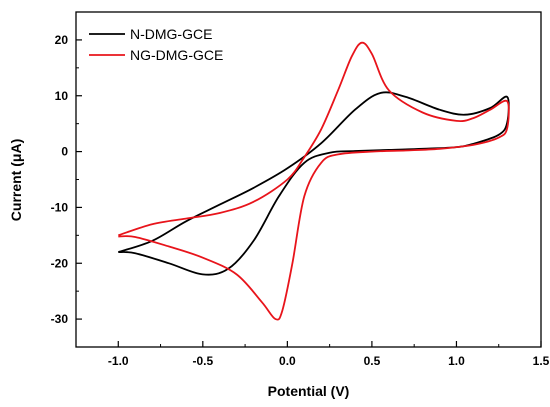  I want to click on legend: N-DMG-GCE NG-DMG-GCE, so click(156, 44).